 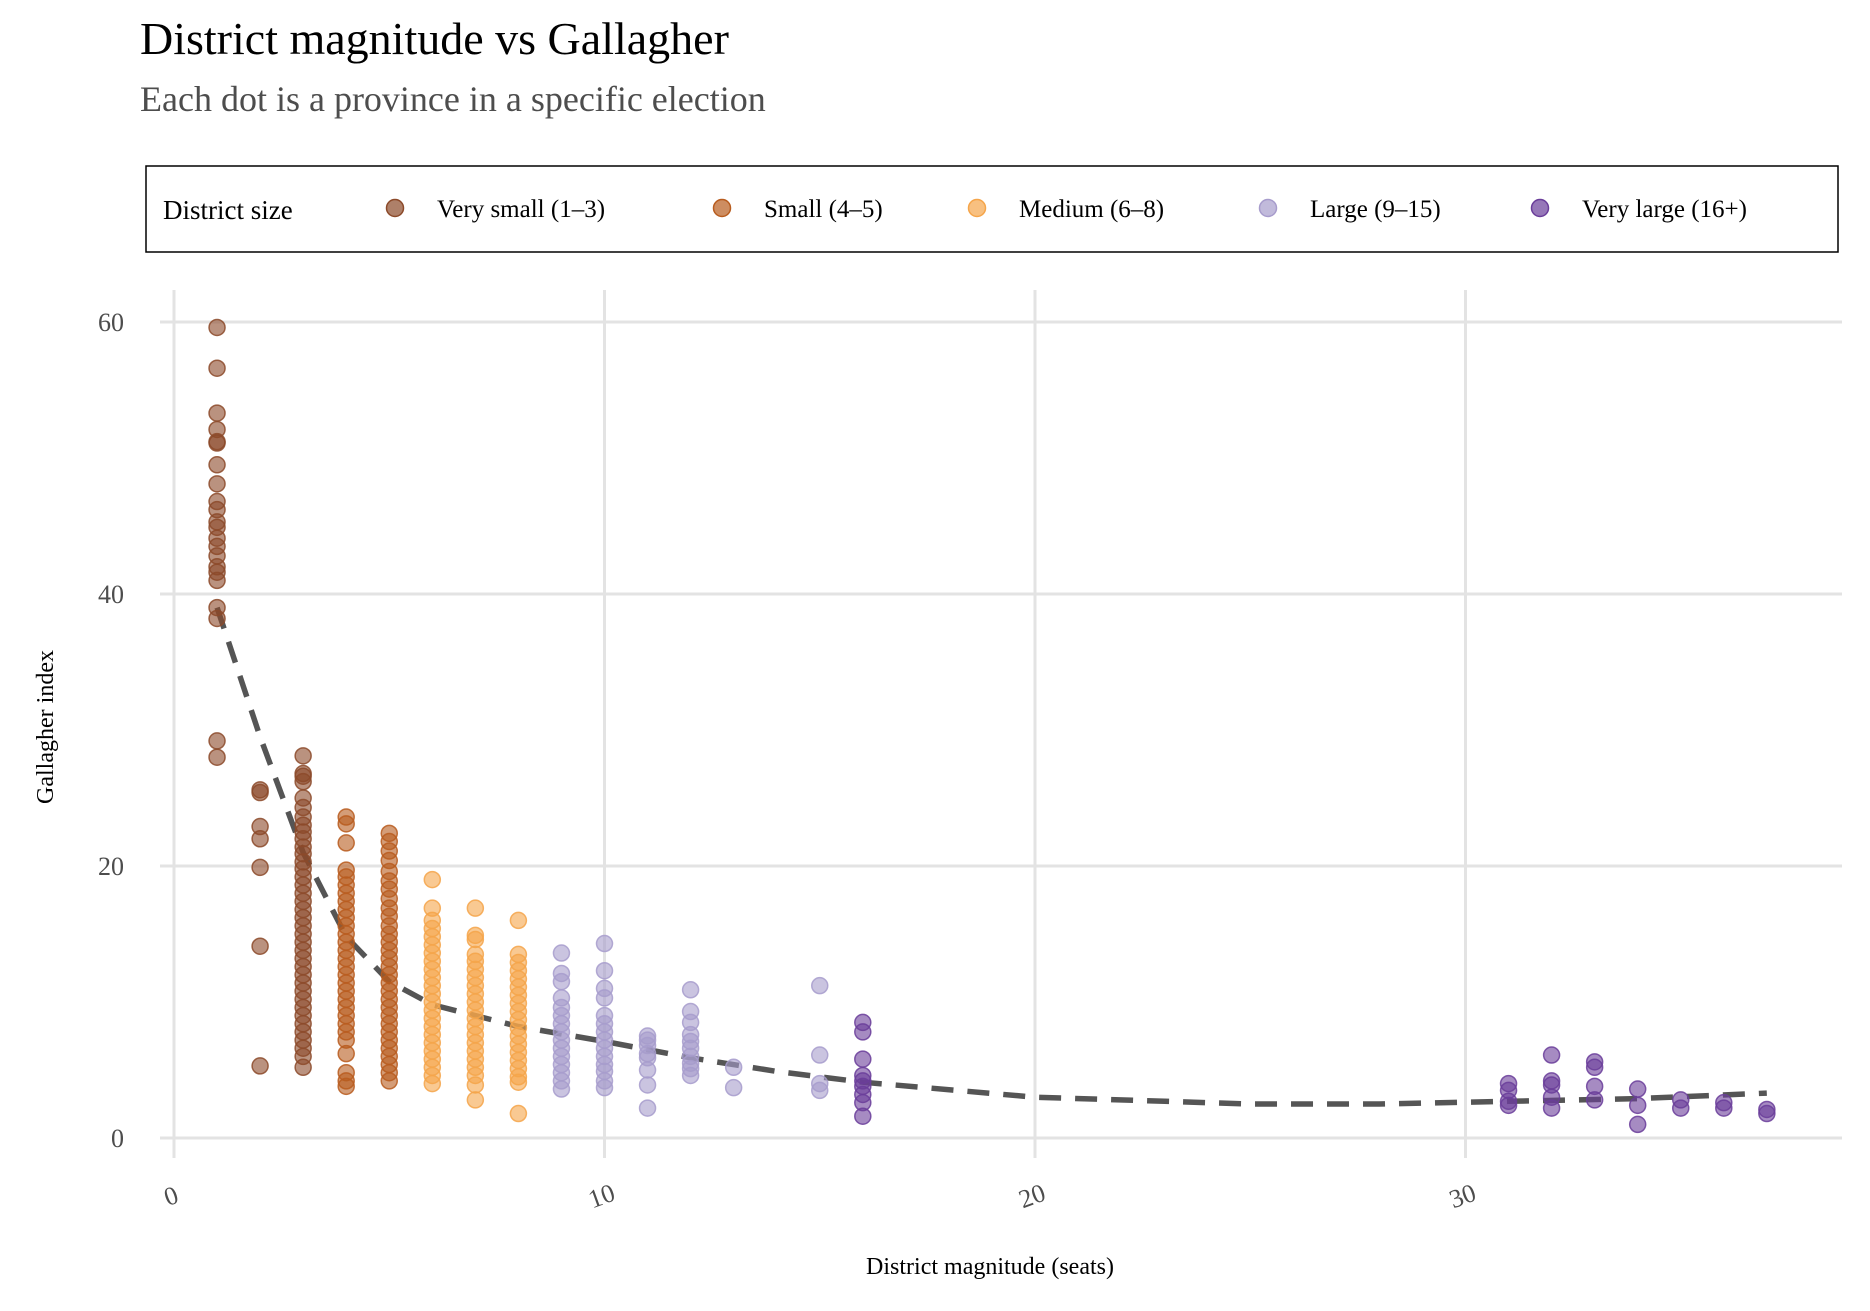 I want to click on x-tick-label-30: 30, so click(x=1462, y=1196).